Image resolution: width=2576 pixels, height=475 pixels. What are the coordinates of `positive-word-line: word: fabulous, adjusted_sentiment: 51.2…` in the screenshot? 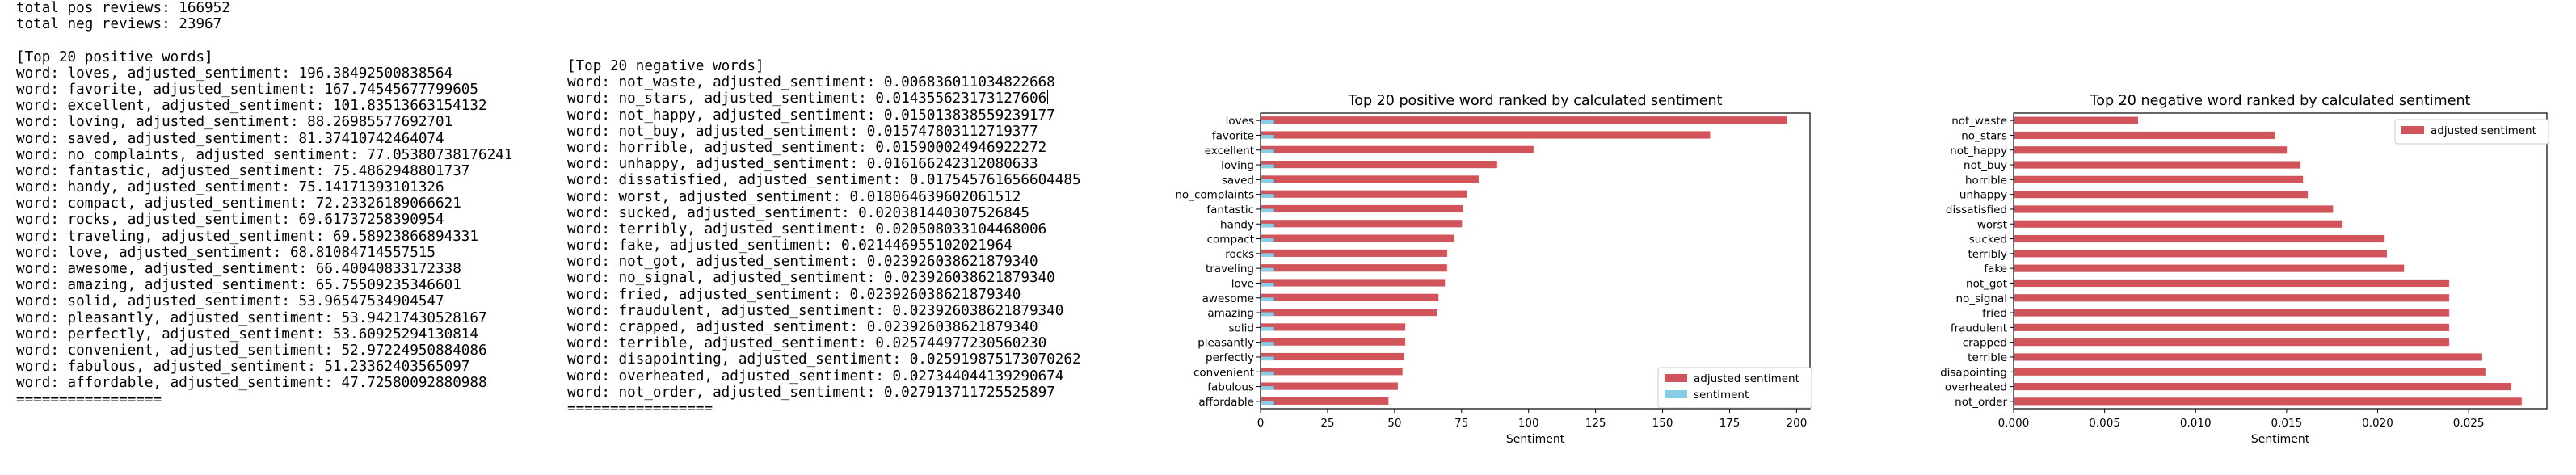 It's located at (243, 367).